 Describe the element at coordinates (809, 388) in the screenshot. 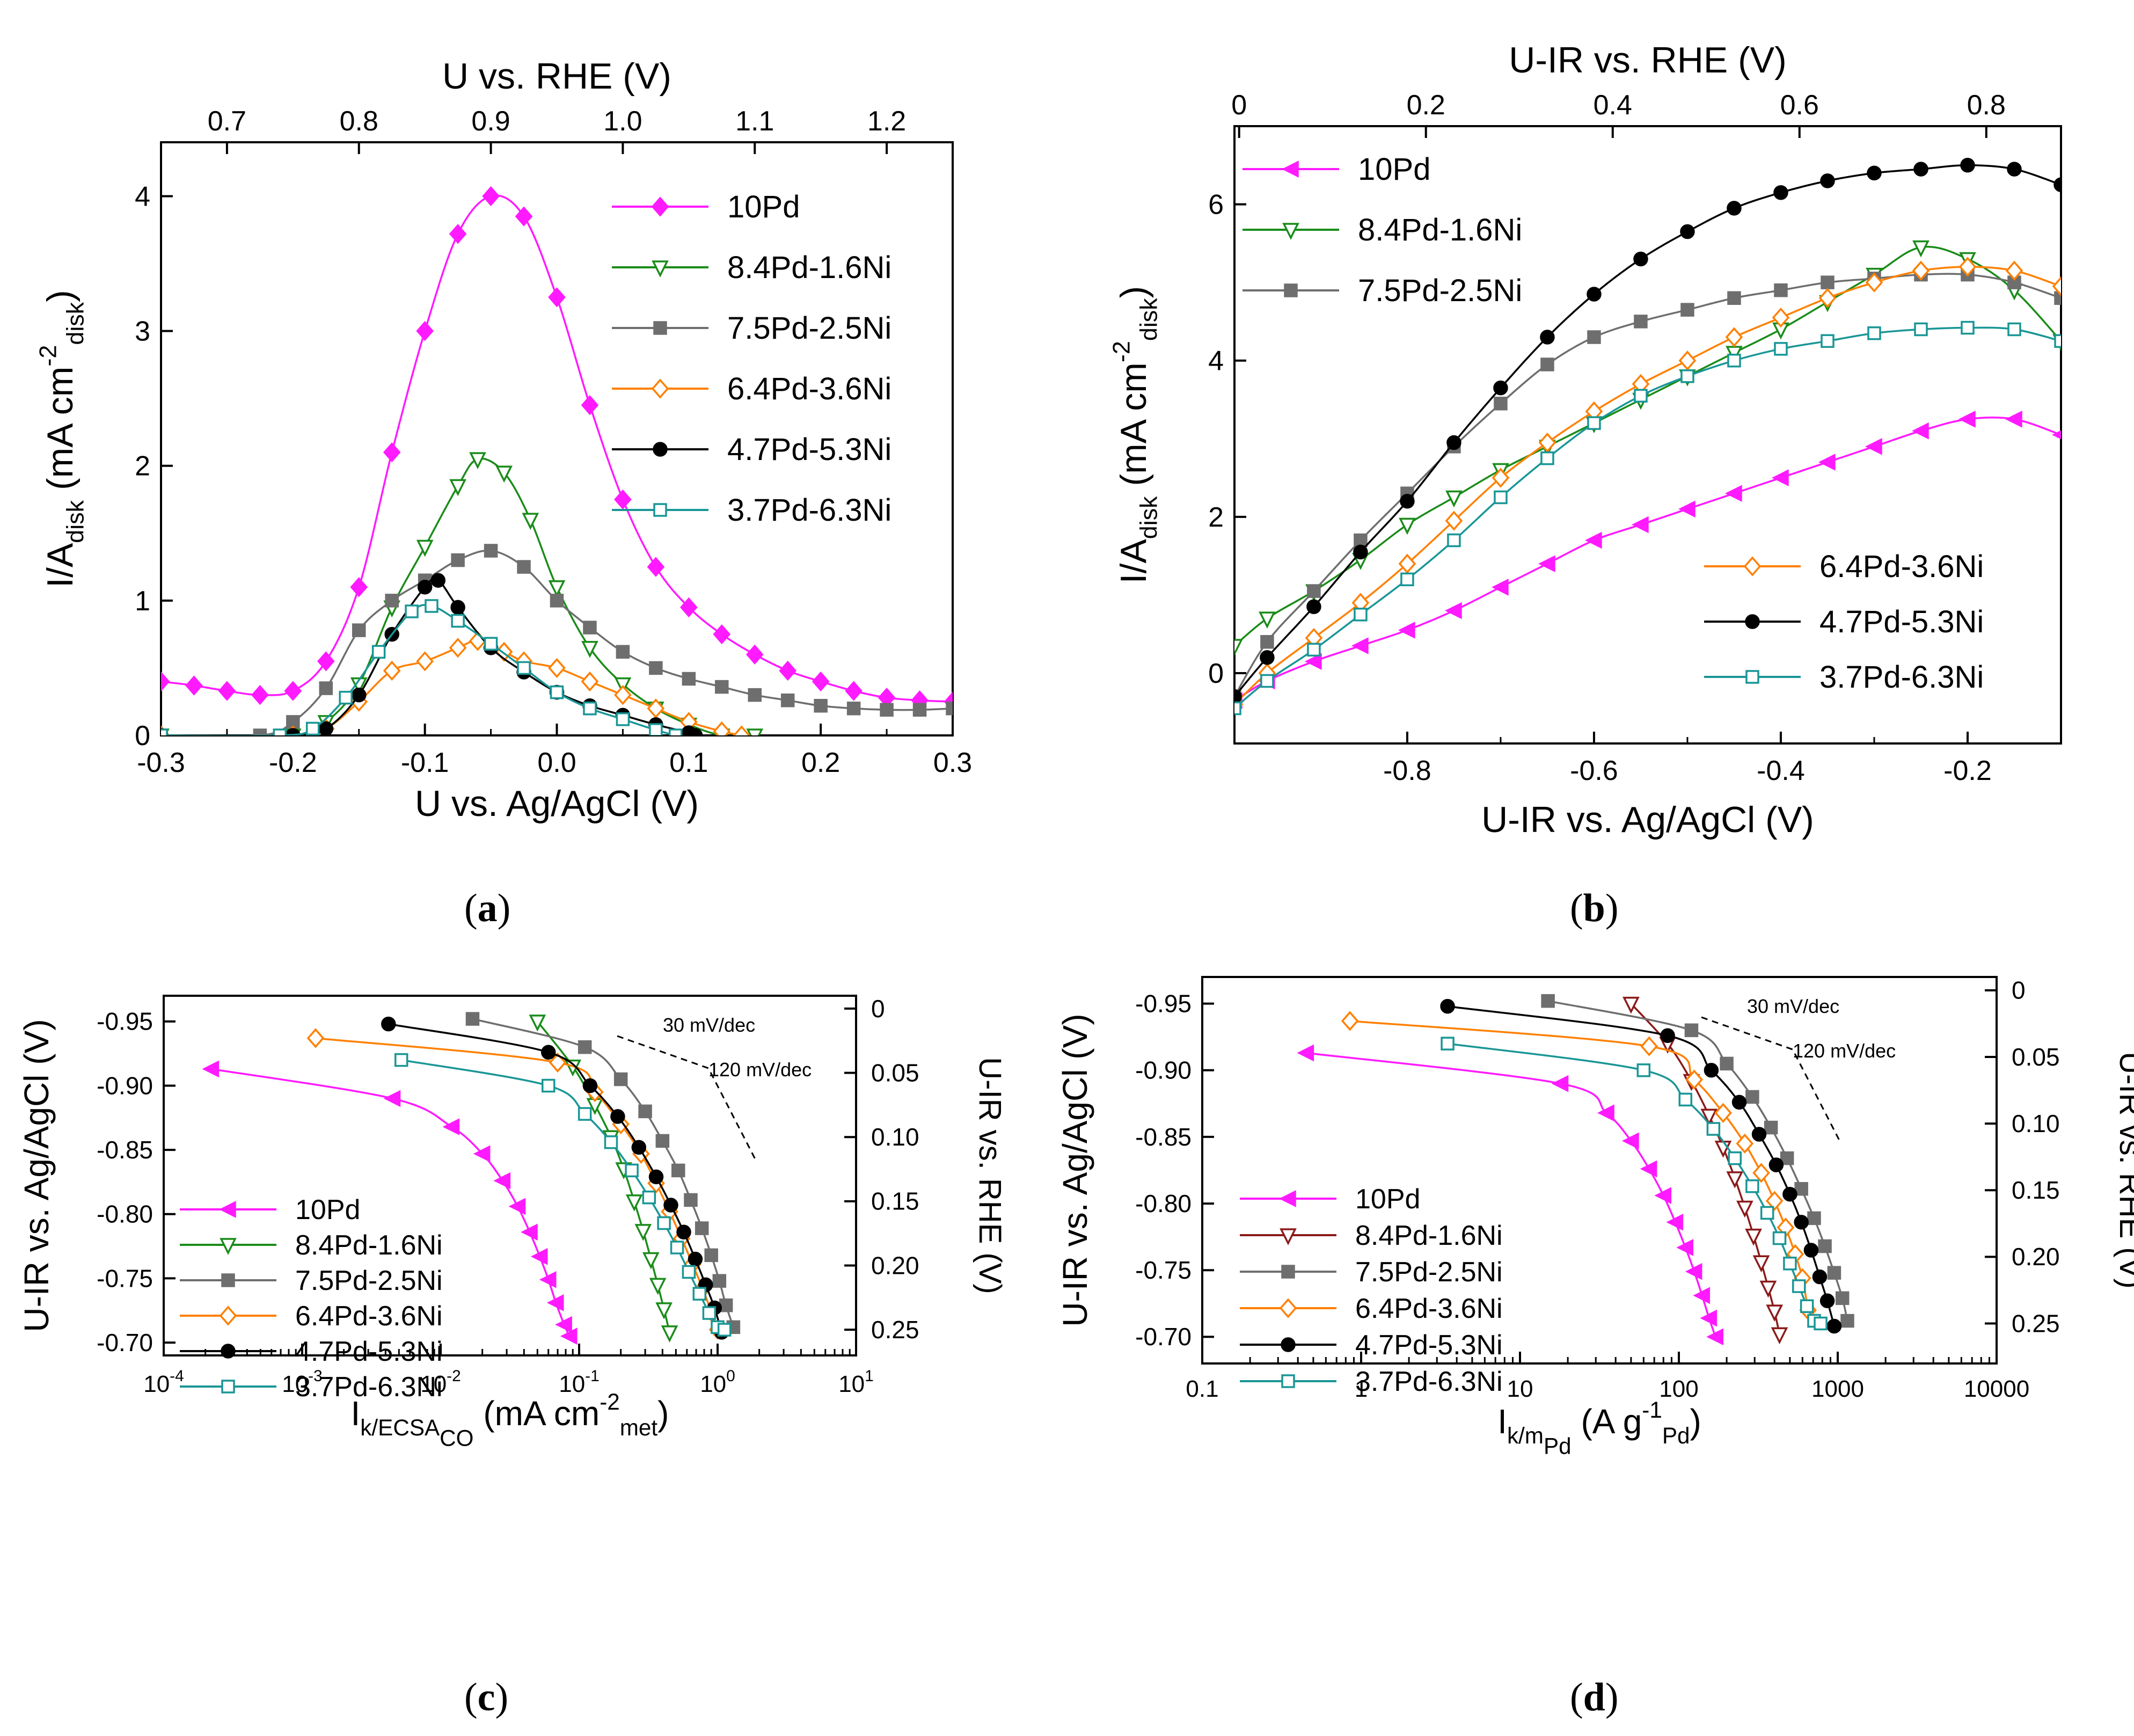

I see `legend-label-a: 6.4Pd-3.6Ni` at that location.